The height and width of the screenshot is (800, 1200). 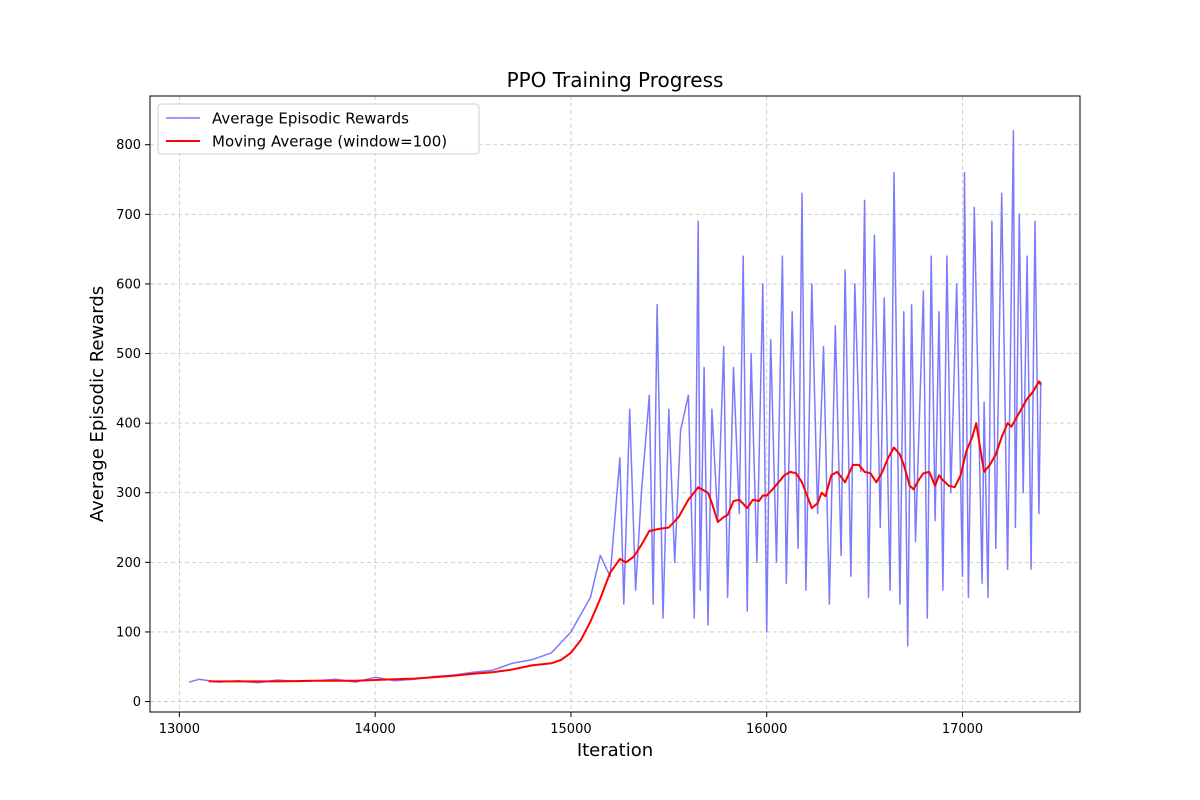 I want to click on legend-label-average: Average Episodic Rewards, so click(x=310, y=119).